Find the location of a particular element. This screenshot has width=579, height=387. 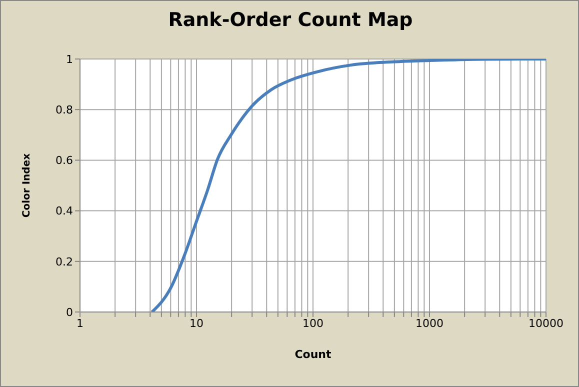

y-tick-label: 1 is located at coordinates (69, 59).